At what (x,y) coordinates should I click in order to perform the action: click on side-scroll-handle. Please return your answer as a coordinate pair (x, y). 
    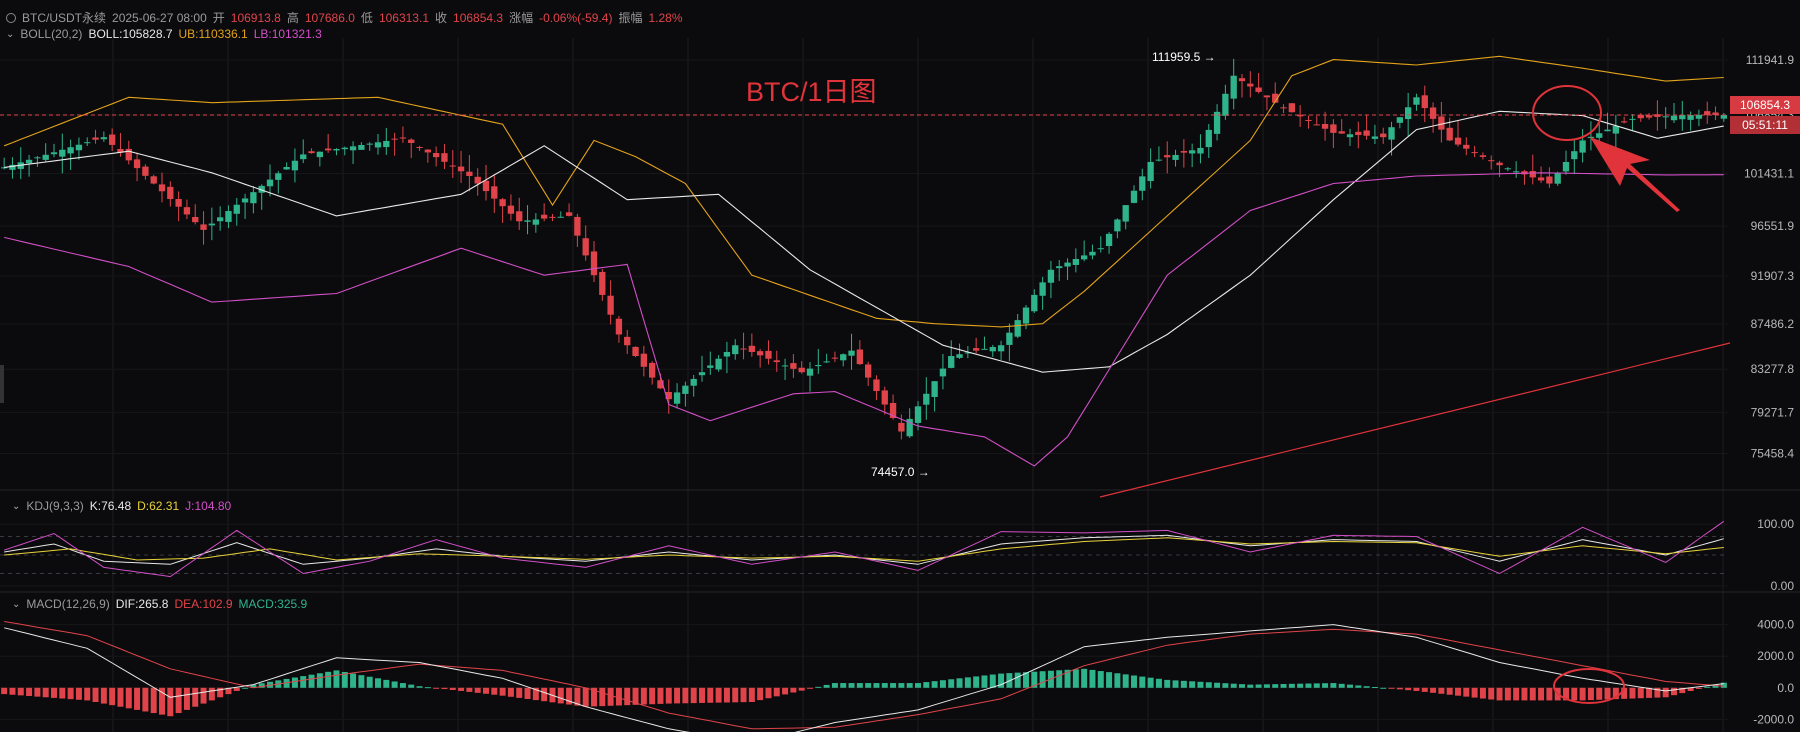
    Looking at the image, I should click on (2, 384).